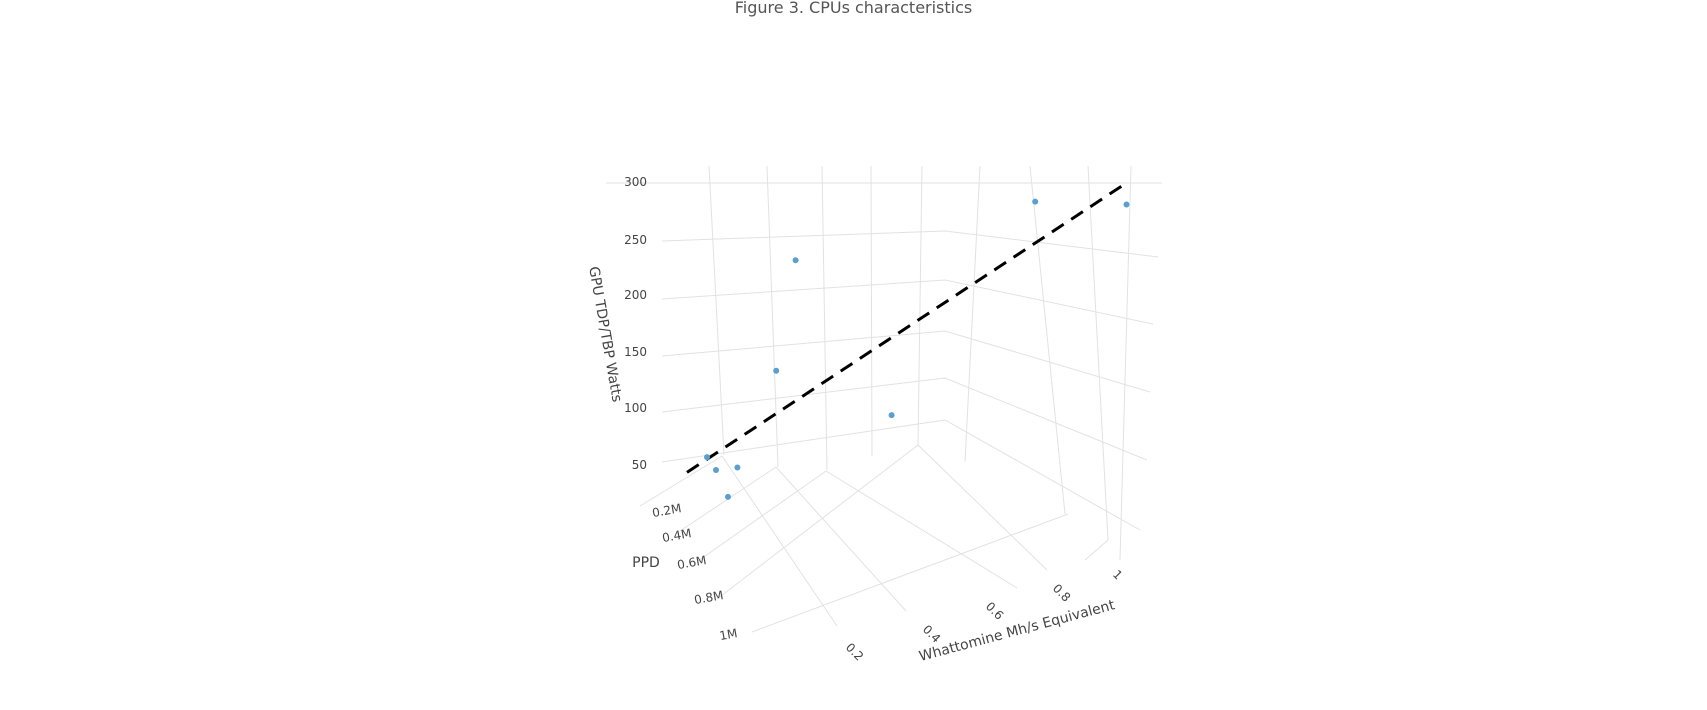 This screenshot has height=710, width=1707. I want to click on data-points, so click(917, 349).